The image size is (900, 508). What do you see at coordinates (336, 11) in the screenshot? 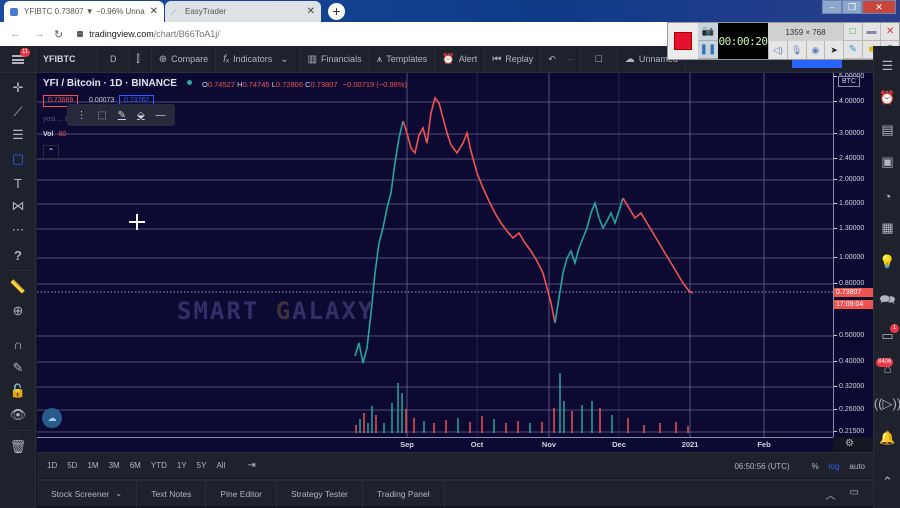
I see `new-tab-button: +` at bounding box center [336, 11].